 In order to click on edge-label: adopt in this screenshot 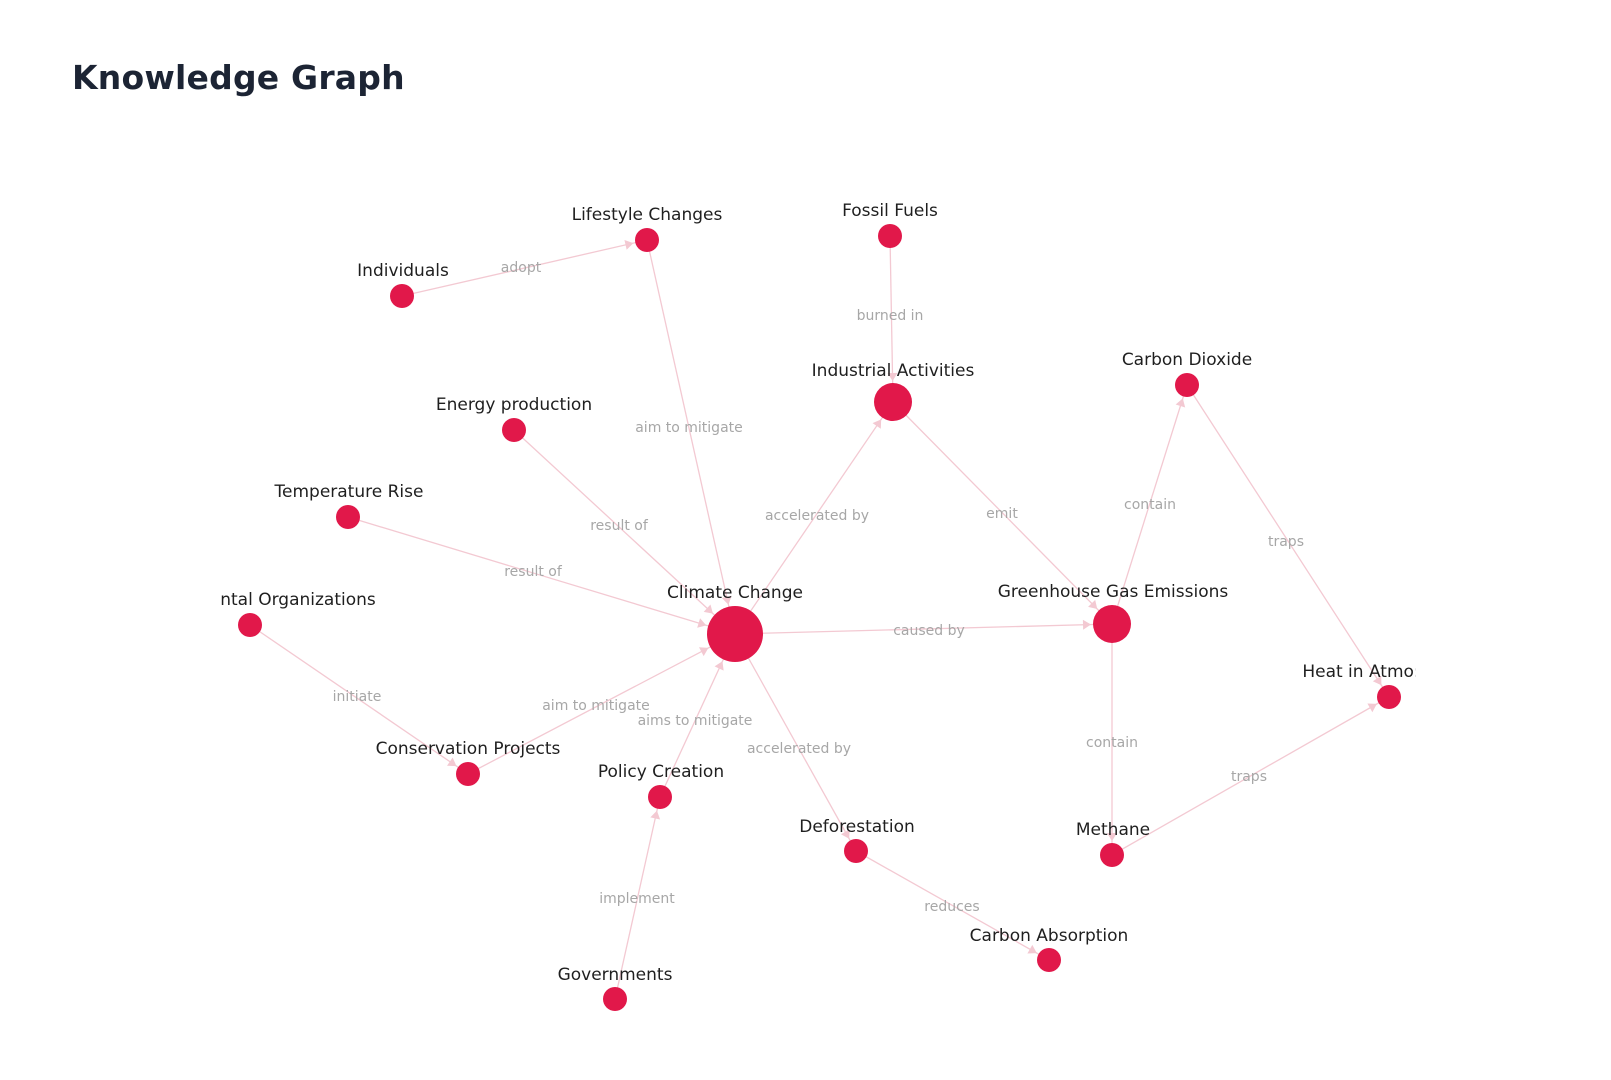, I will do `click(521, 268)`.